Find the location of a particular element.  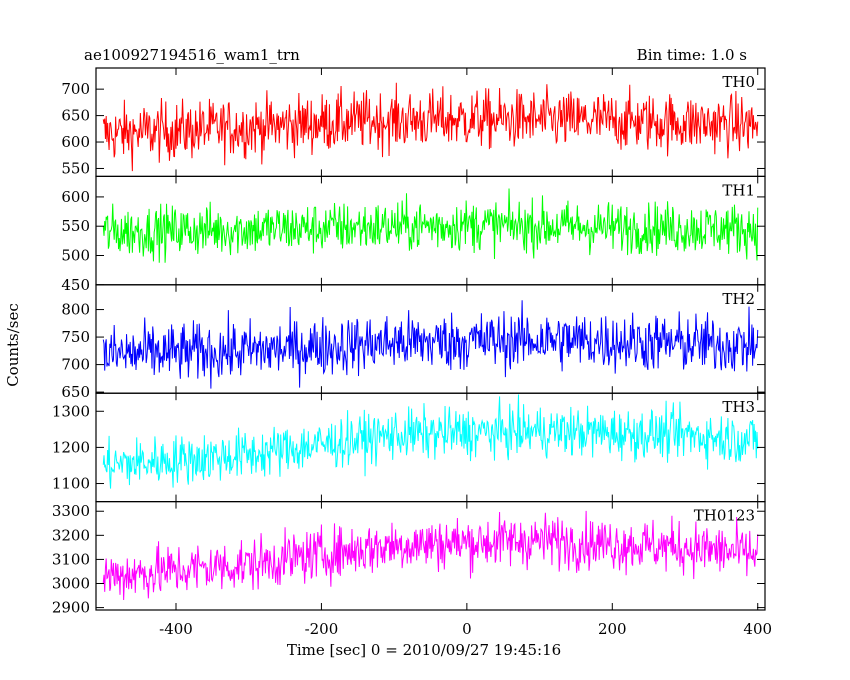

x-tick-label: -200 is located at coordinates (322, 629).